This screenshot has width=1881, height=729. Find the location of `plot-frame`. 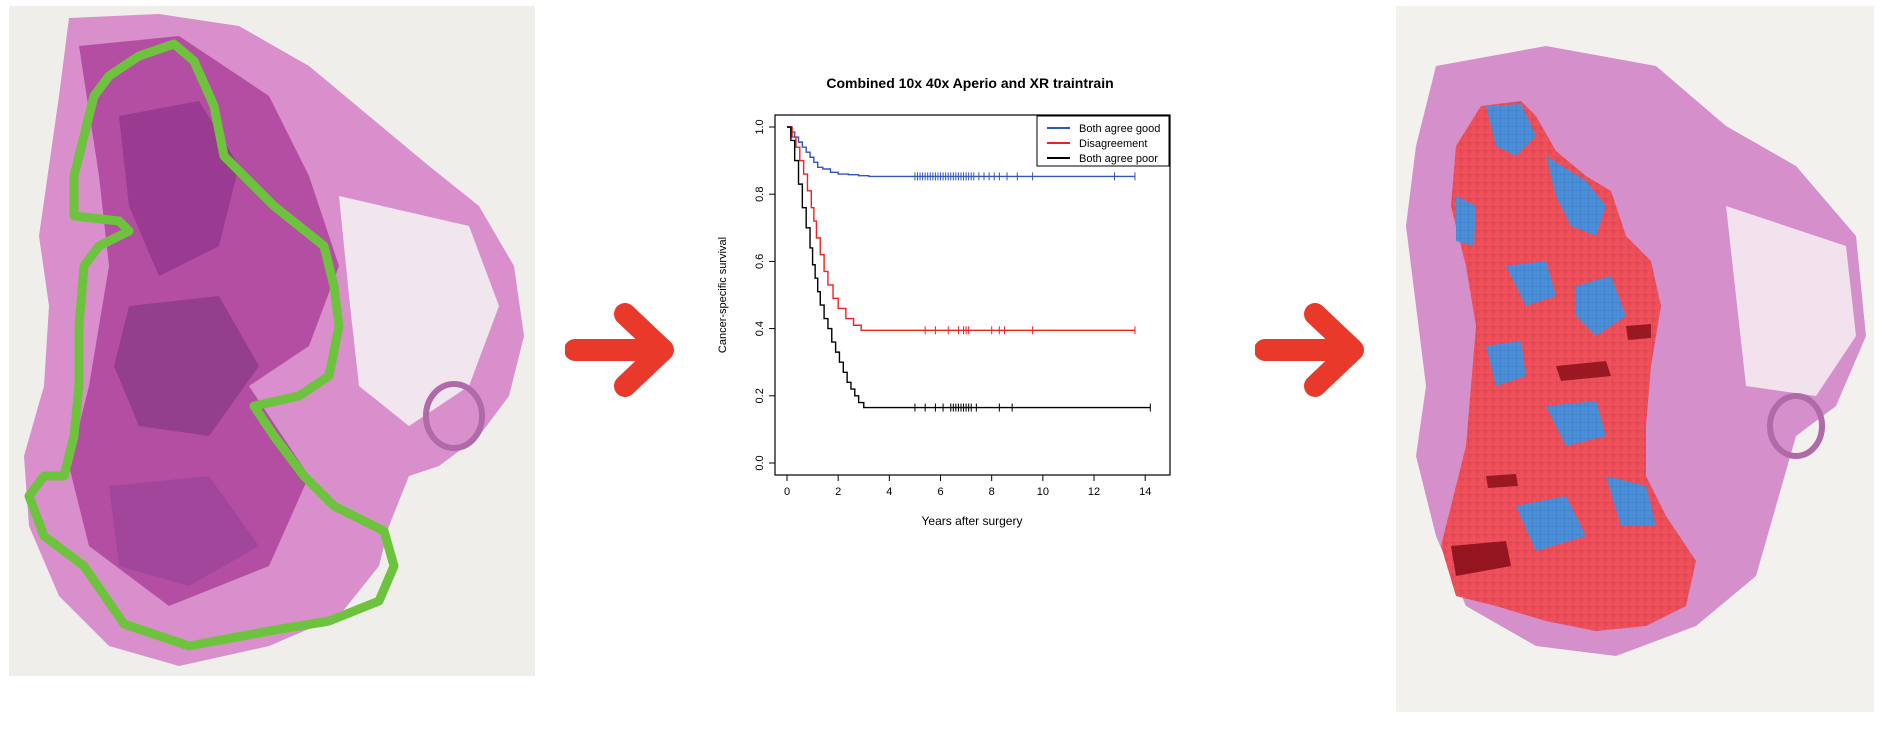

plot-frame is located at coordinates (972, 295).